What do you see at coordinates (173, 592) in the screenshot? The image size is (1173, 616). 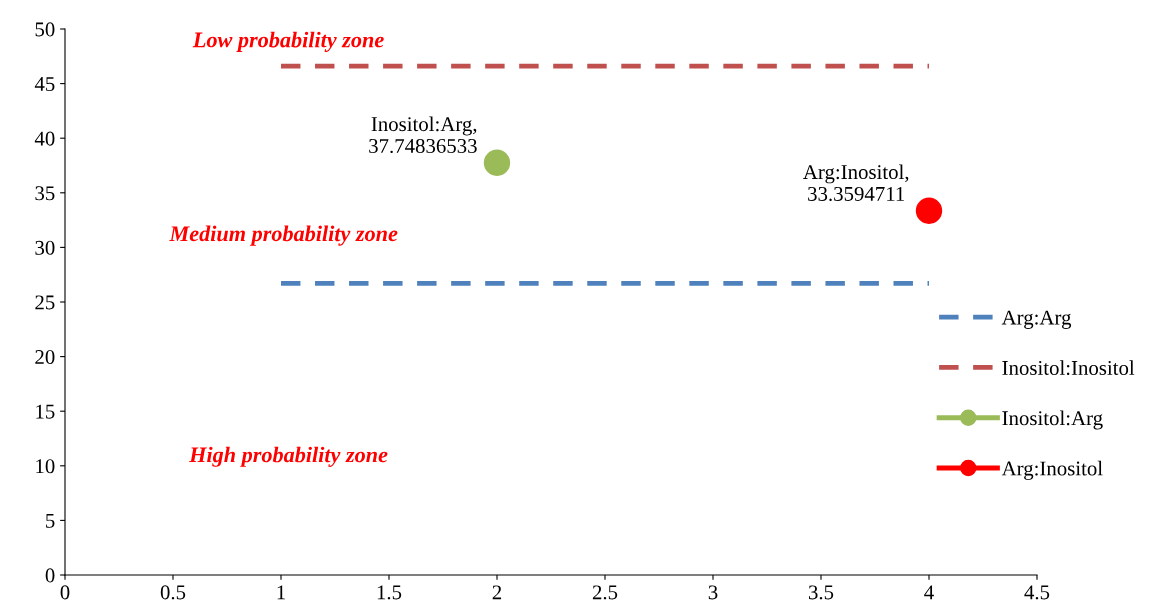 I see `x-tick-label: 0.5` at bounding box center [173, 592].